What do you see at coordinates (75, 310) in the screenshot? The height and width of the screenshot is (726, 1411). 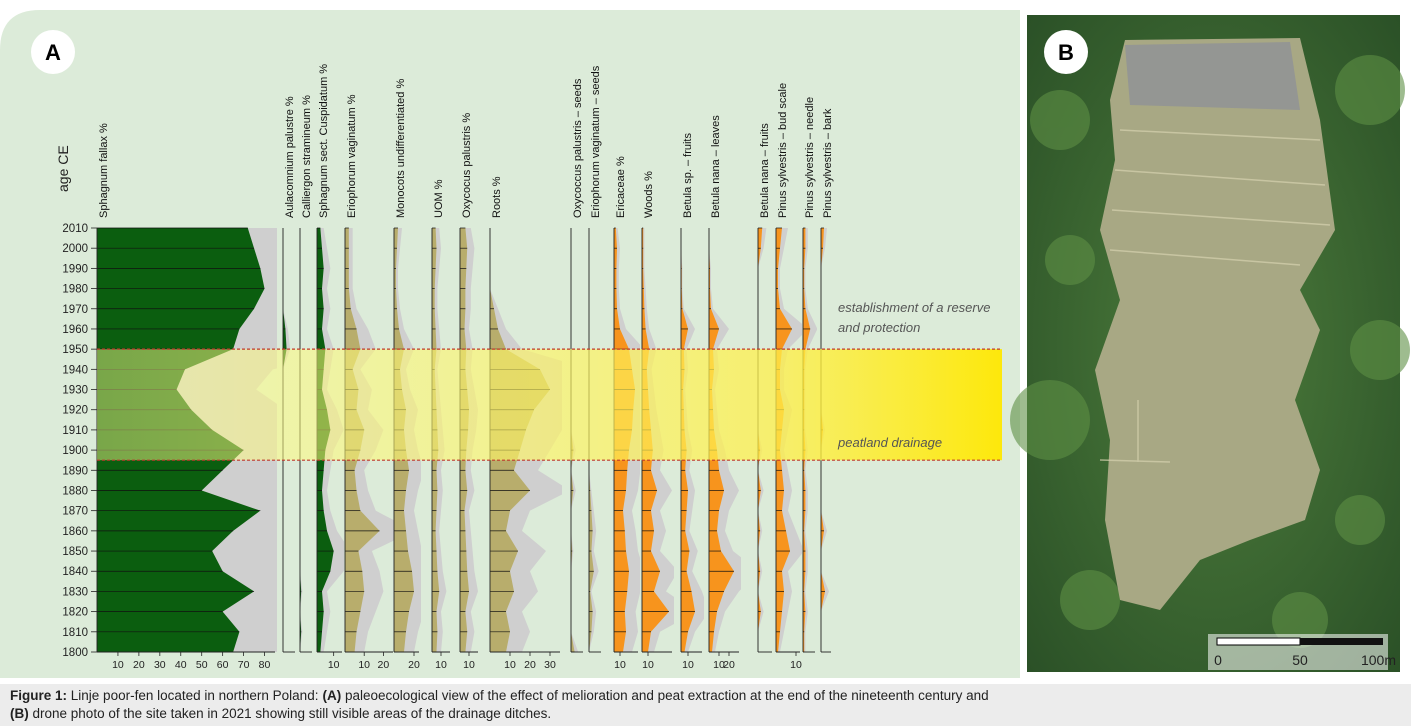 I see `y-tick-label: 1970` at bounding box center [75, 310].